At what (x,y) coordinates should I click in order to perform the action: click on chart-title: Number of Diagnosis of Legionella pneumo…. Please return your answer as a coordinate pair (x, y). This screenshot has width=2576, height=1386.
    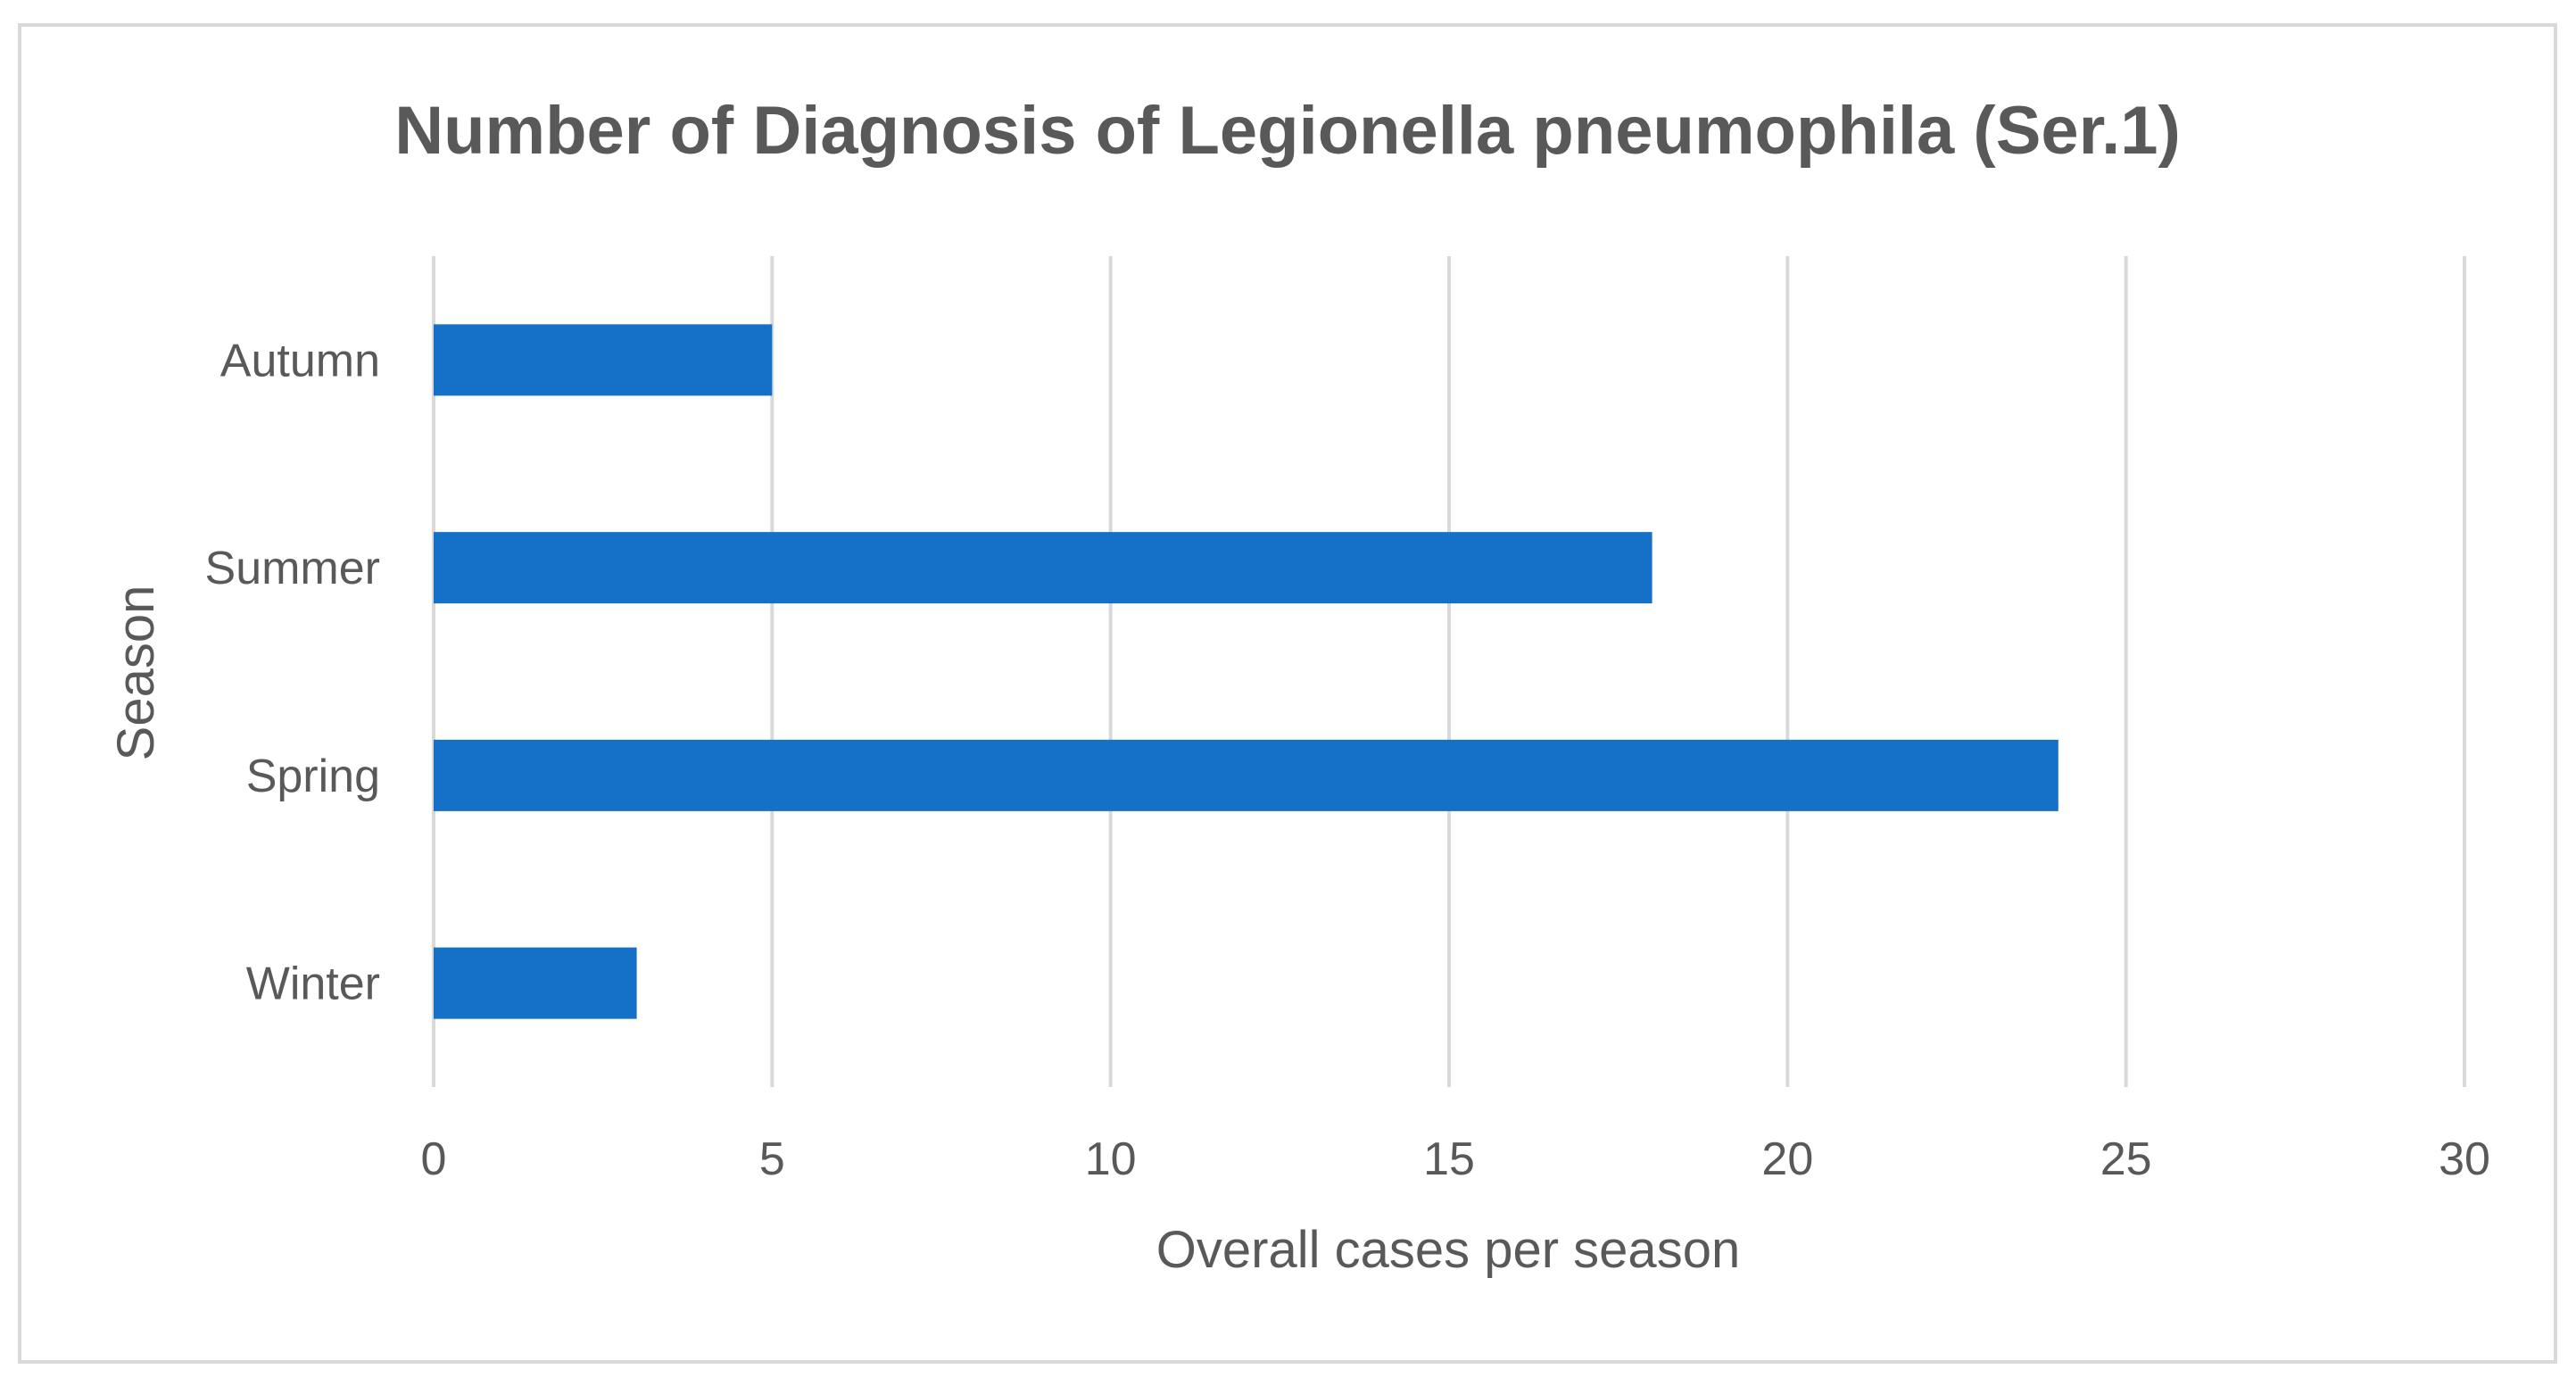
    Looking at the image, I should click on (1287, 131).